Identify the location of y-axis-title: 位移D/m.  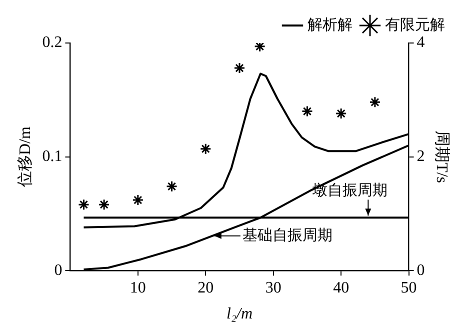
(25, 157).